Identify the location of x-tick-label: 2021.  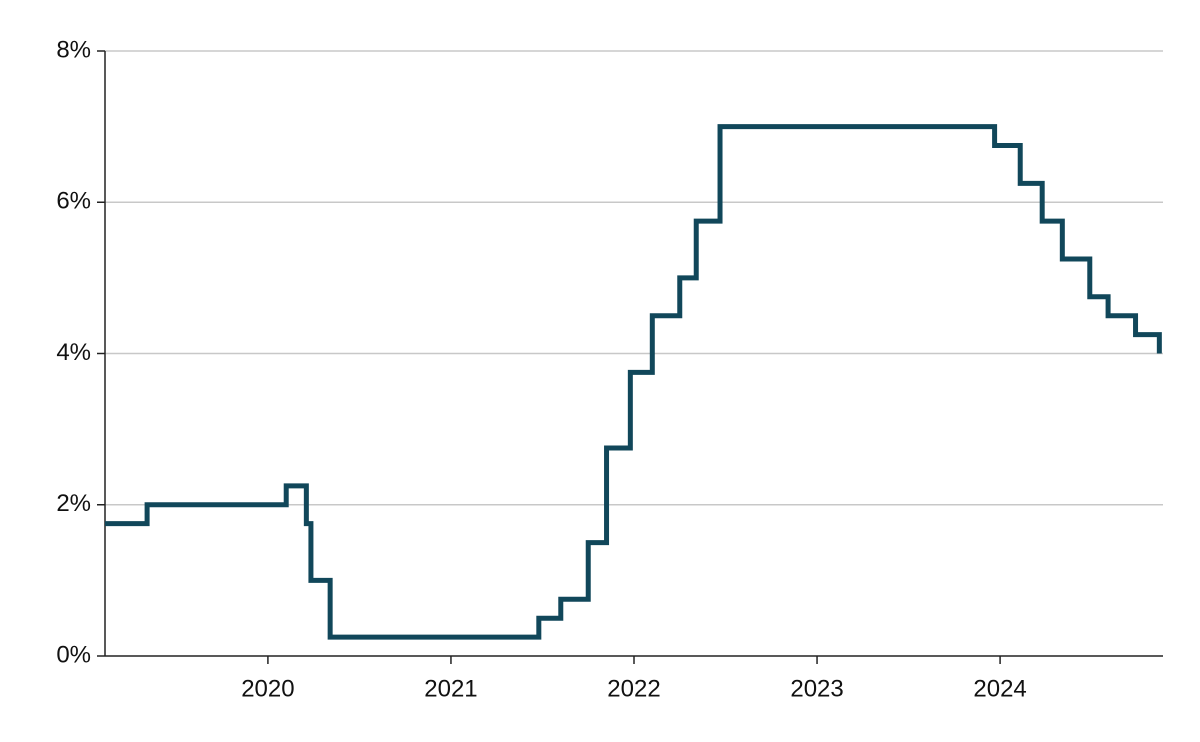
(450, 688).